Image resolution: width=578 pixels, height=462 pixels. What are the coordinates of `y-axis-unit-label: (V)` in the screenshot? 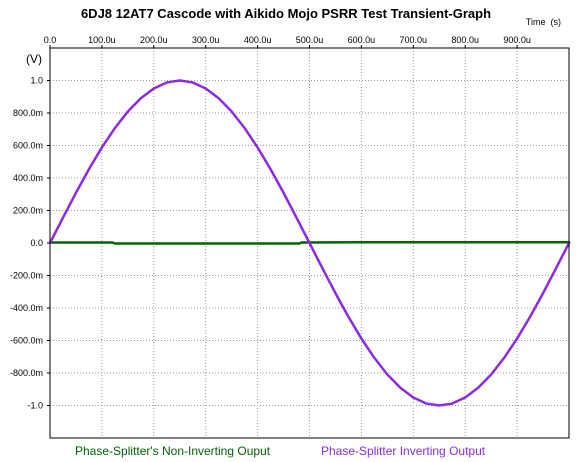 It's located at (34, 59).